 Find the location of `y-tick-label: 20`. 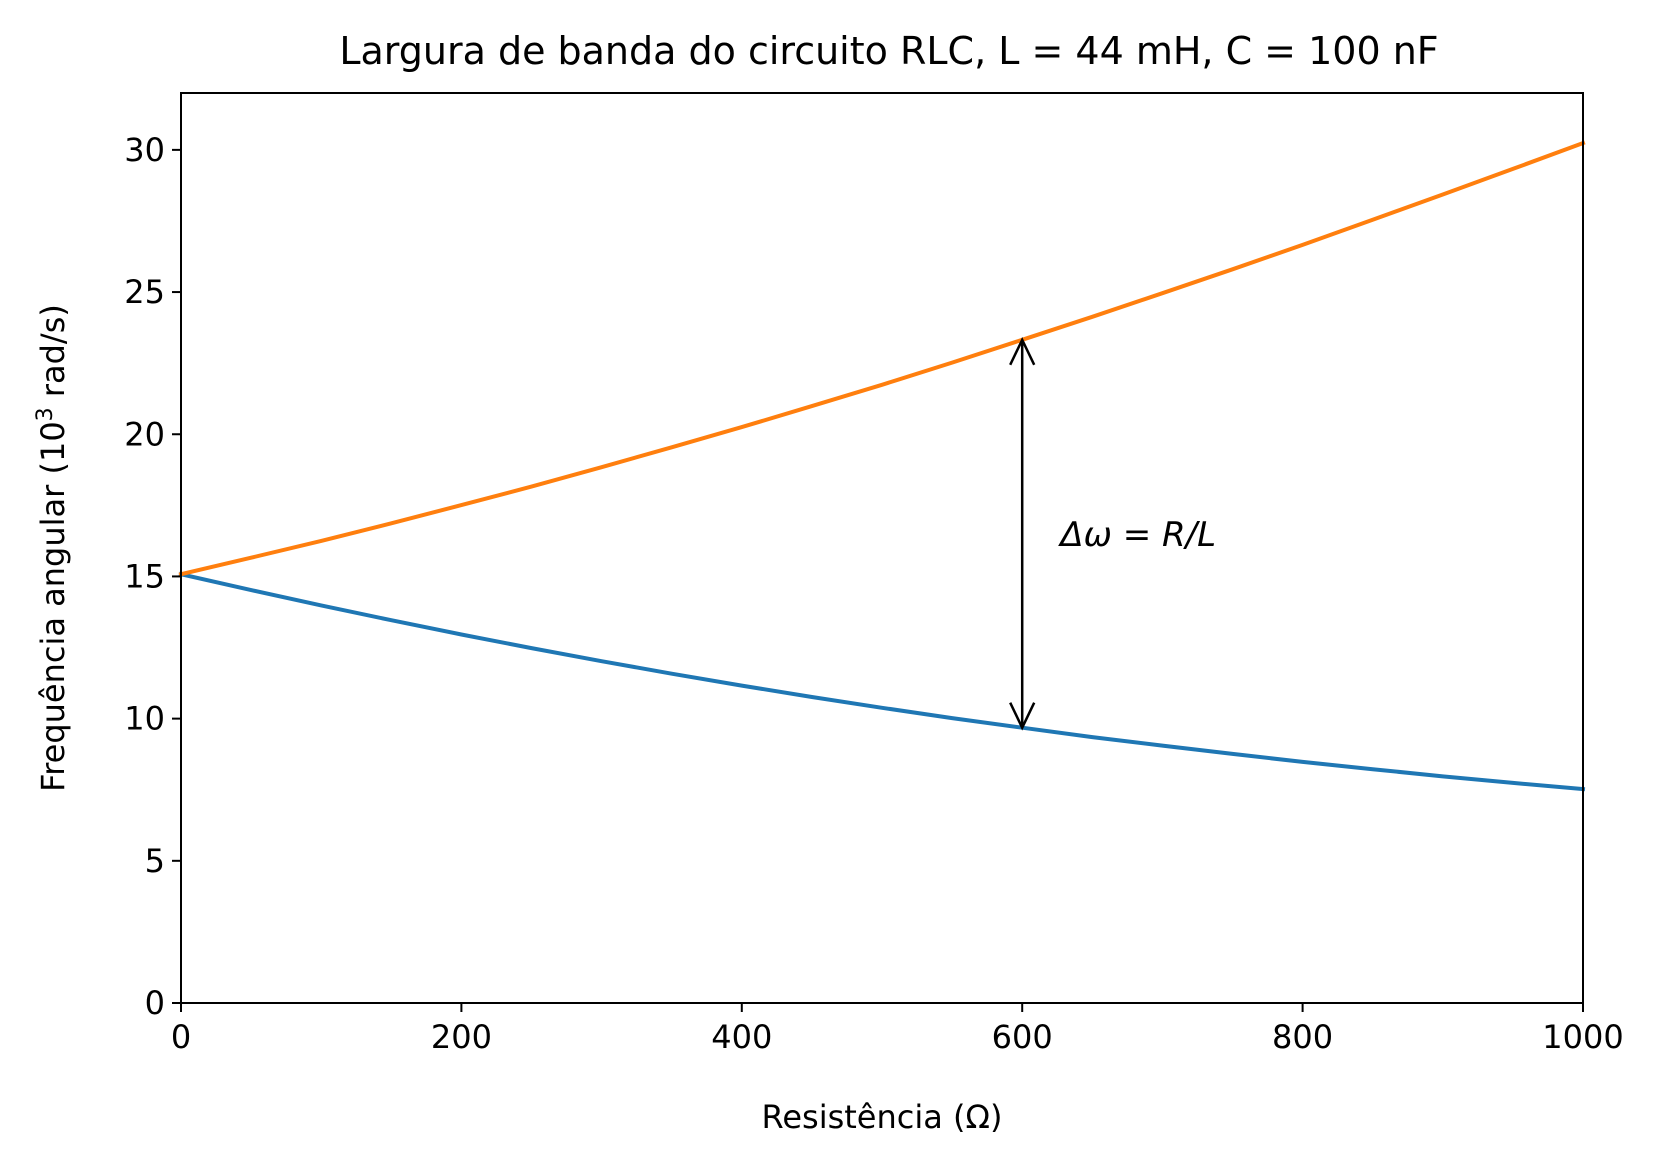

y-tick-label: 20 is located at coordinates (144, 434).